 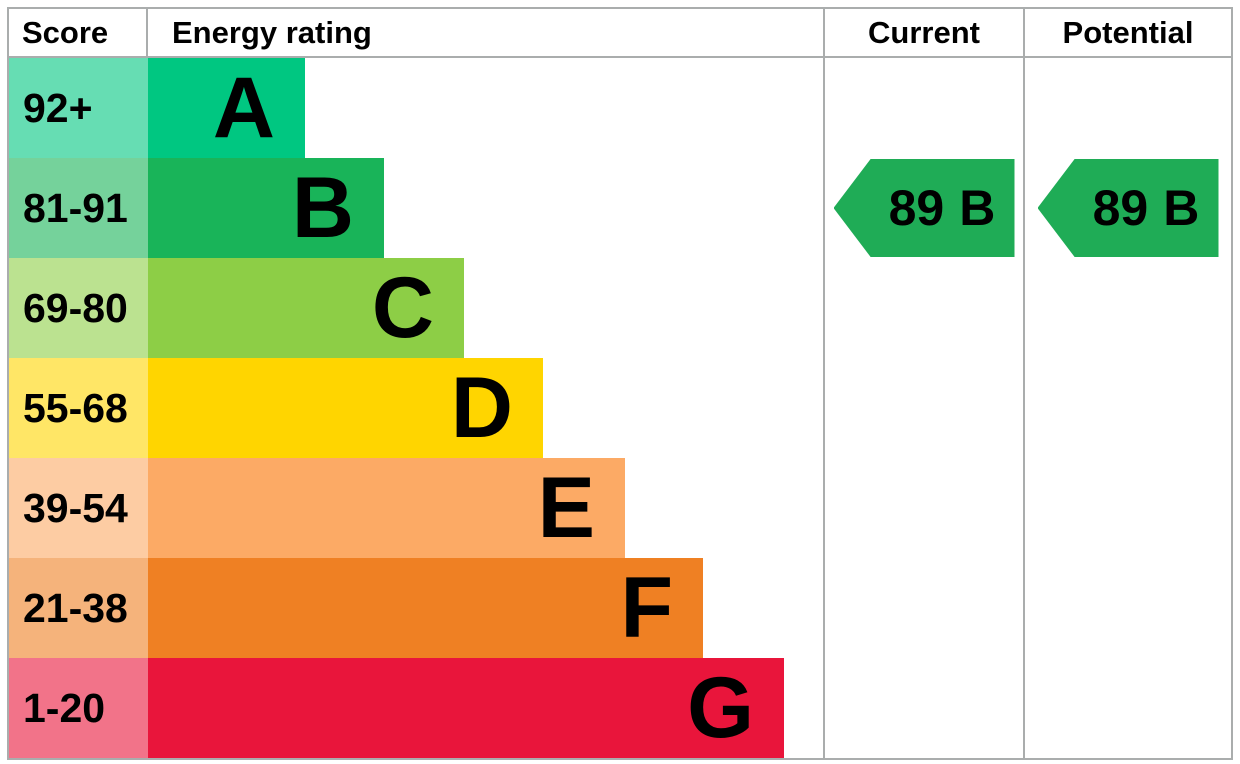 I want to click on score-range-label: 81-91, so click(x=75, y=207).